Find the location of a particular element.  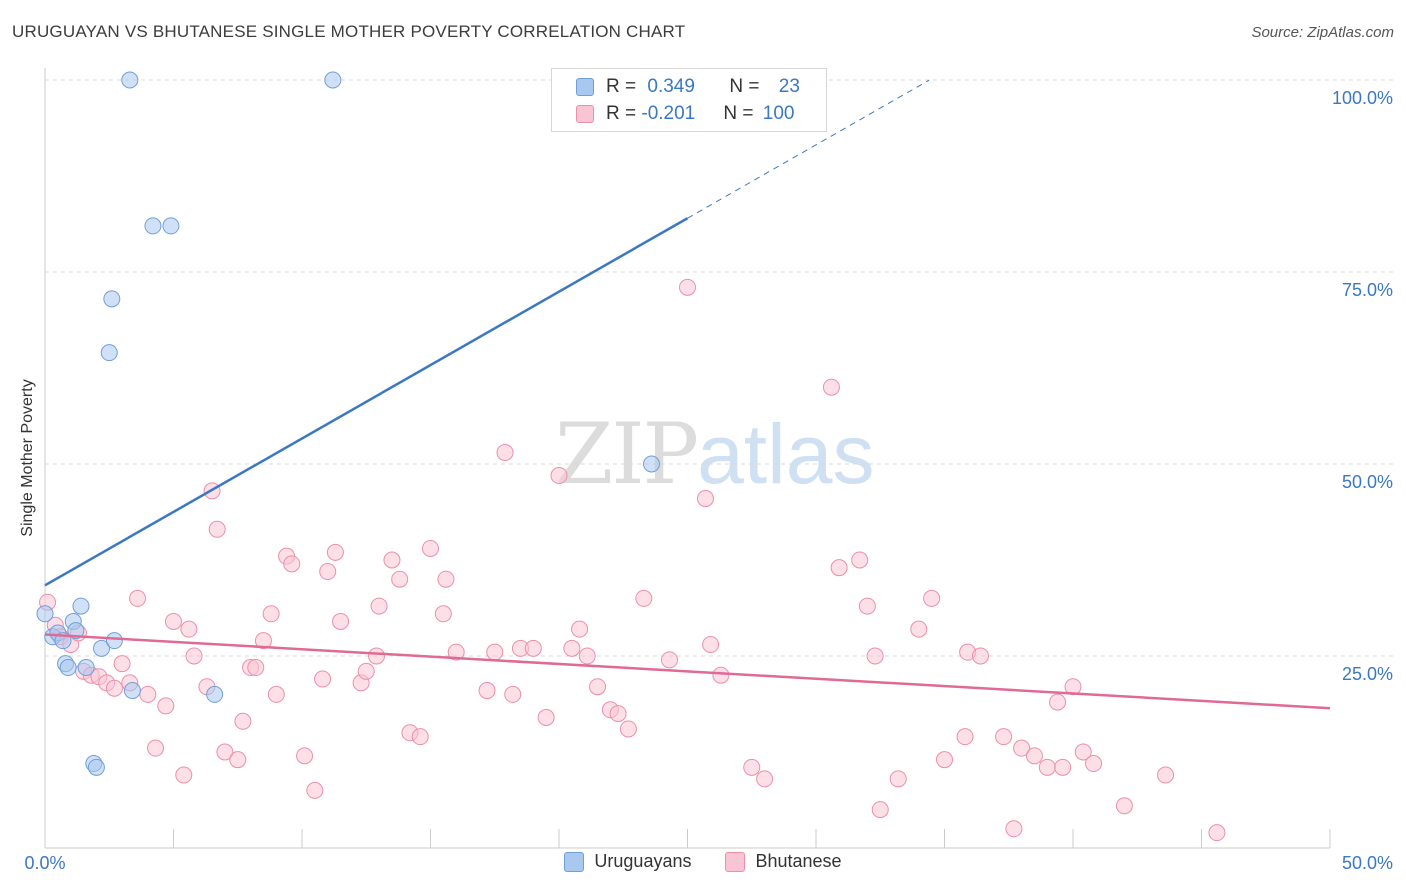

y-tick-label: 25.0% is located at coordinates (1367, 674).